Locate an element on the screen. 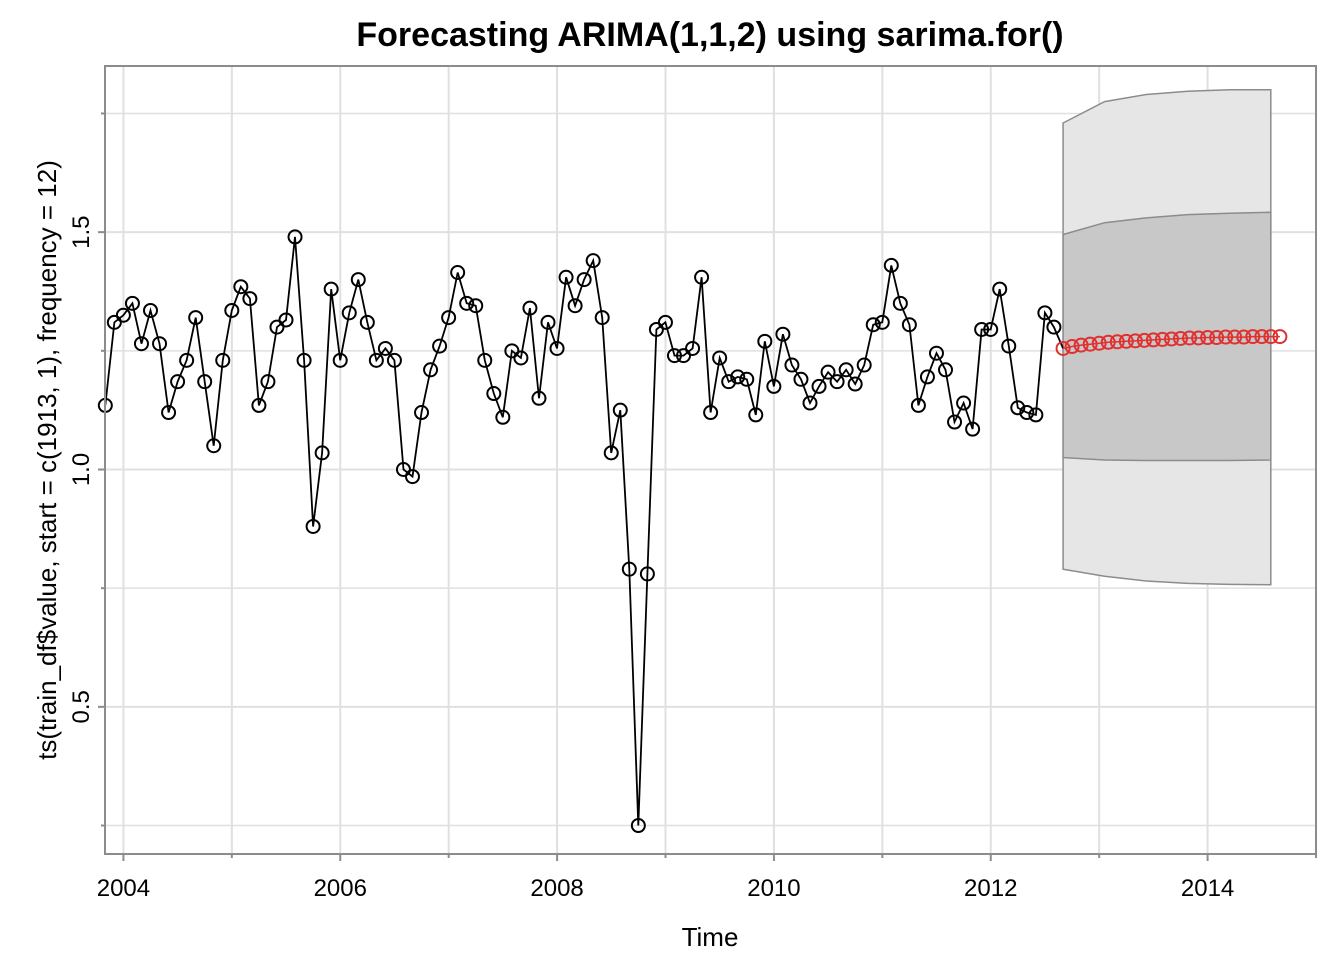 Image resolution: width=1344 pixels, height=960 pixels. x-tick-label: 2012 is located at coordinates (990, 888).